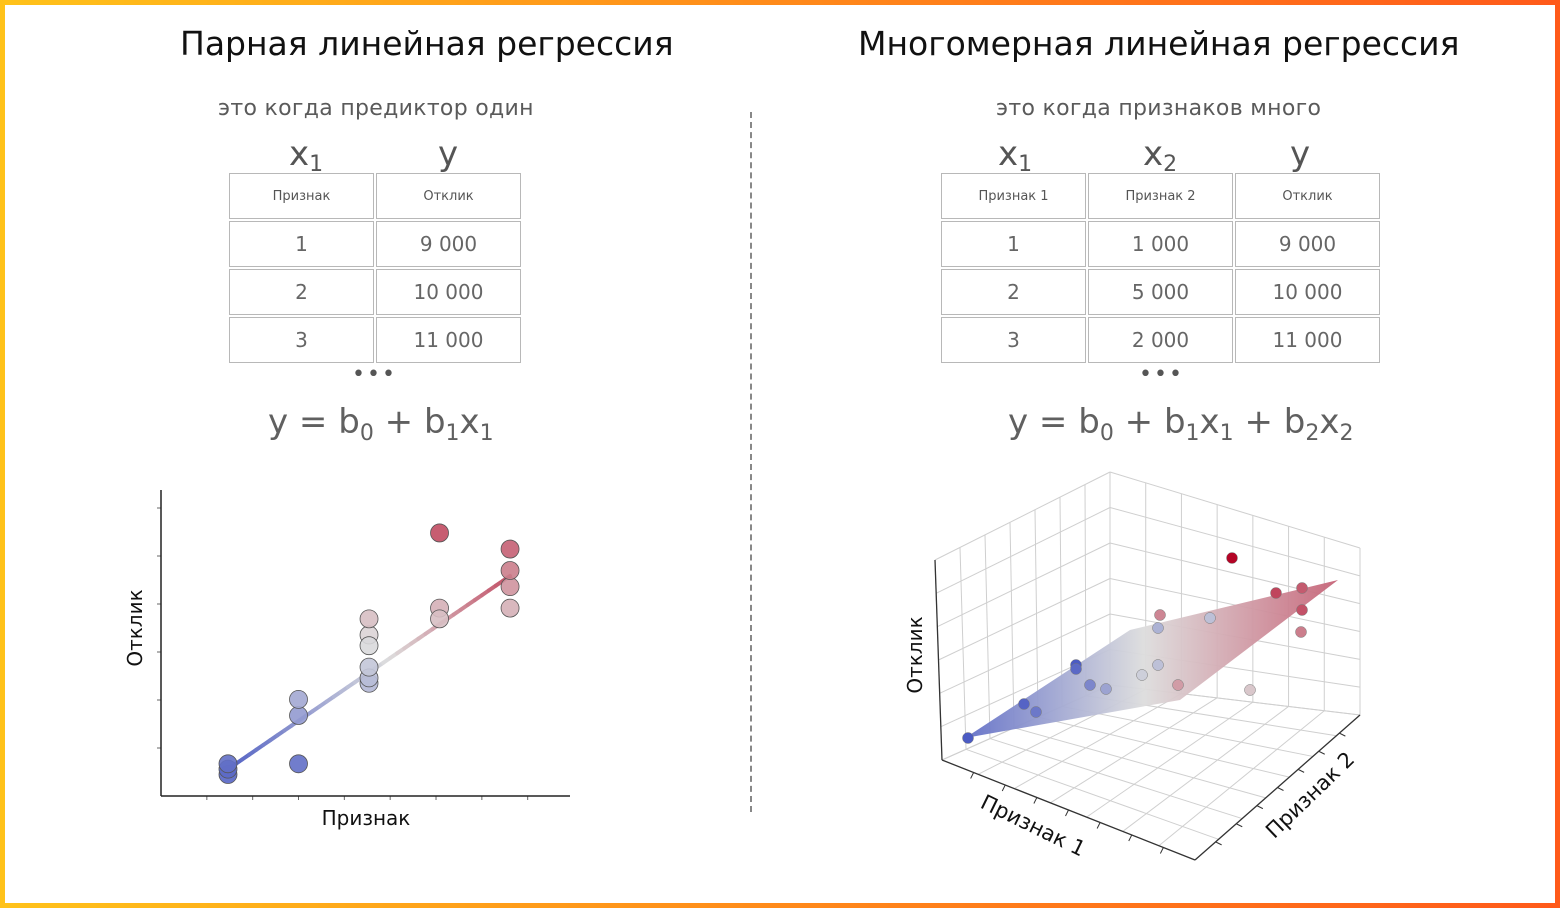 This screenshot has width=1560, height=908. I want to click on table-cell: 2, so click(301, 292).